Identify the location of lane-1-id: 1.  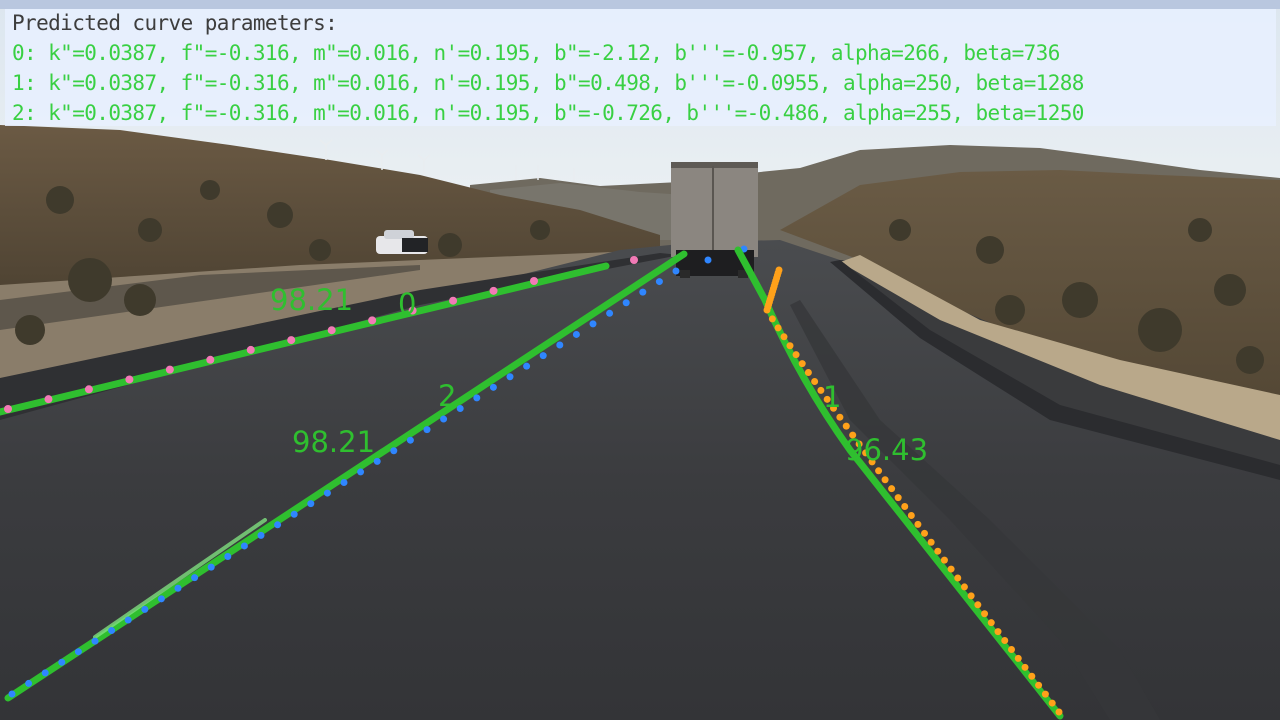
(832, 397).